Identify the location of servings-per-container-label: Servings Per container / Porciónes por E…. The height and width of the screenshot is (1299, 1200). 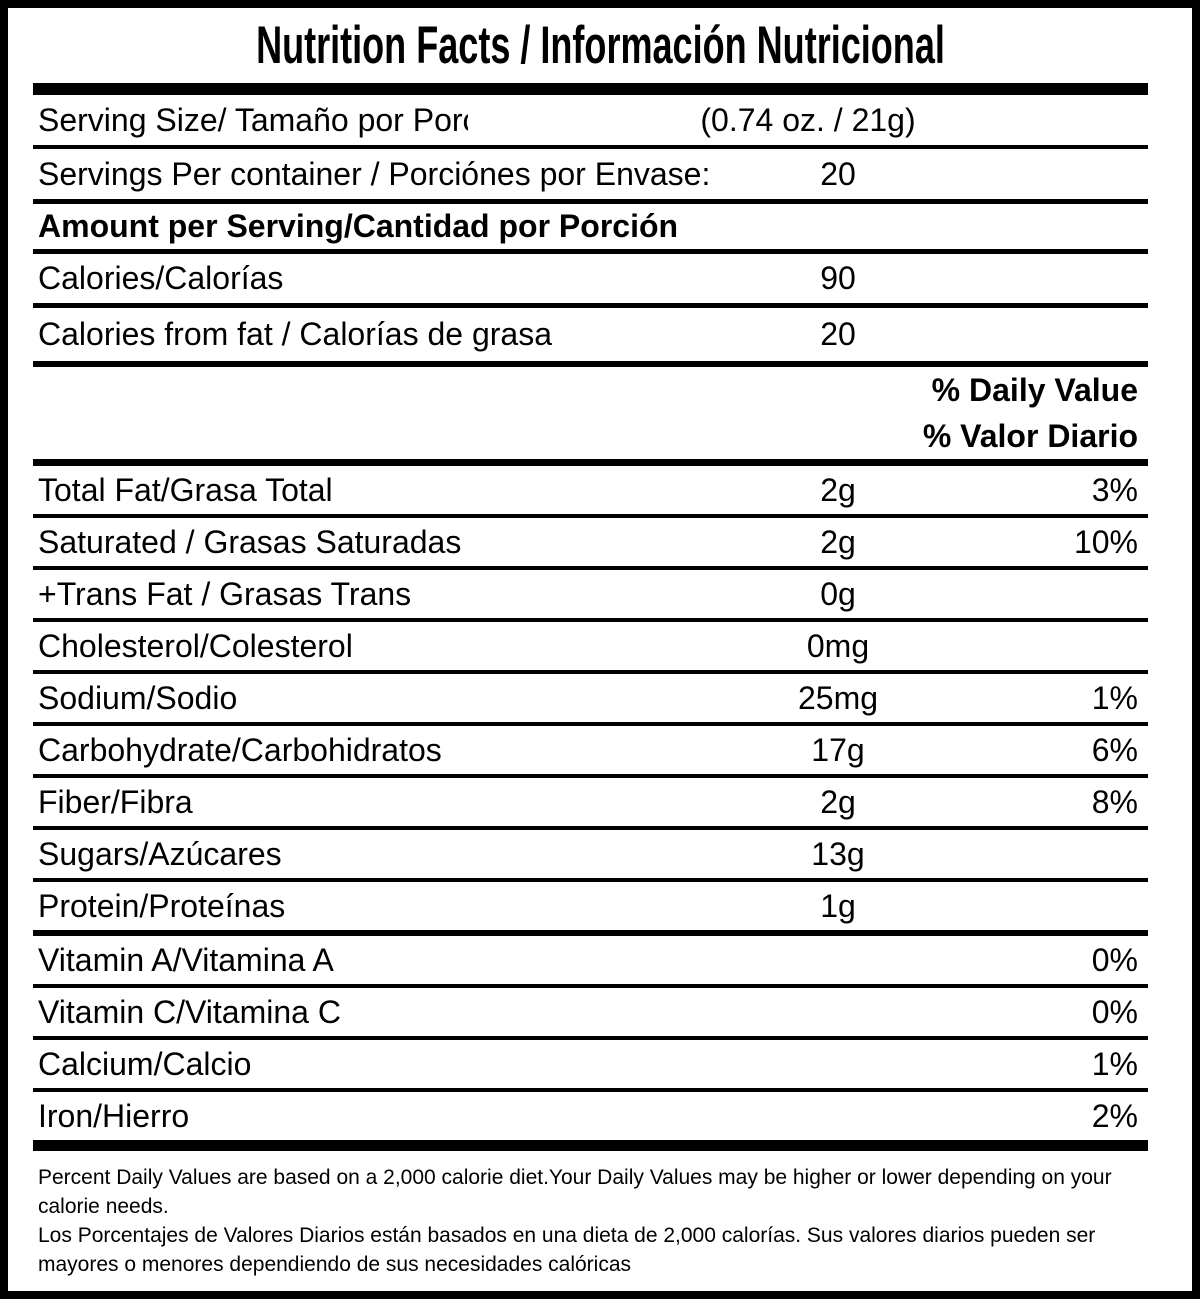
(374, 173).